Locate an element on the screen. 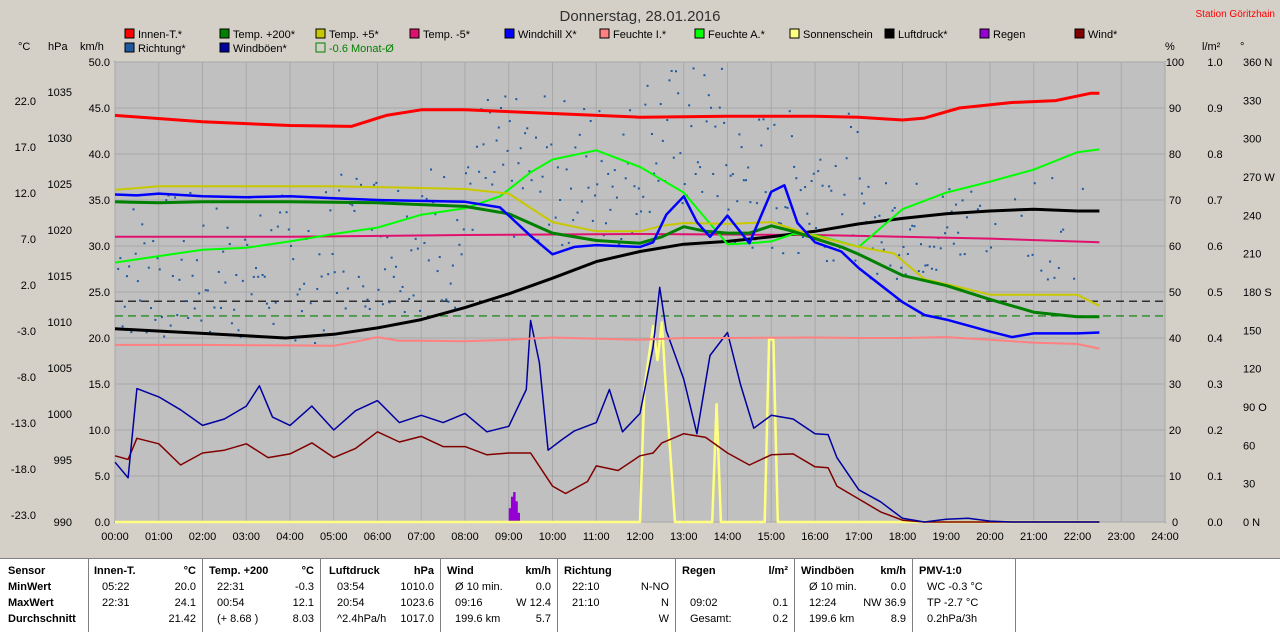 The width and height of the screenshot is (1280, 632). time-tick-label: 12:00 is located at coordinates (640, 537).